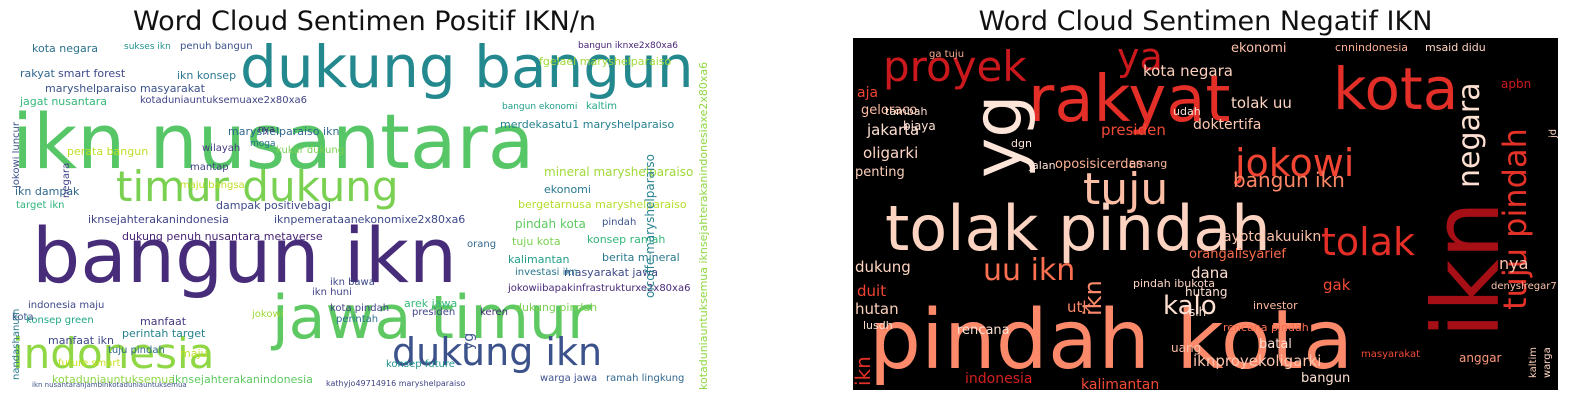 The image size is (1569, 402). I want to click on cloud-word: jokowi luncur, so click(17, 155).